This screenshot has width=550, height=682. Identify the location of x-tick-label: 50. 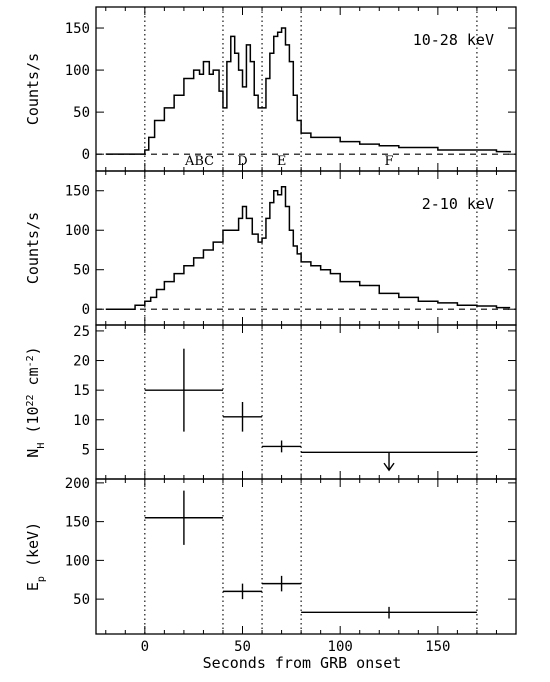
(242, 647).